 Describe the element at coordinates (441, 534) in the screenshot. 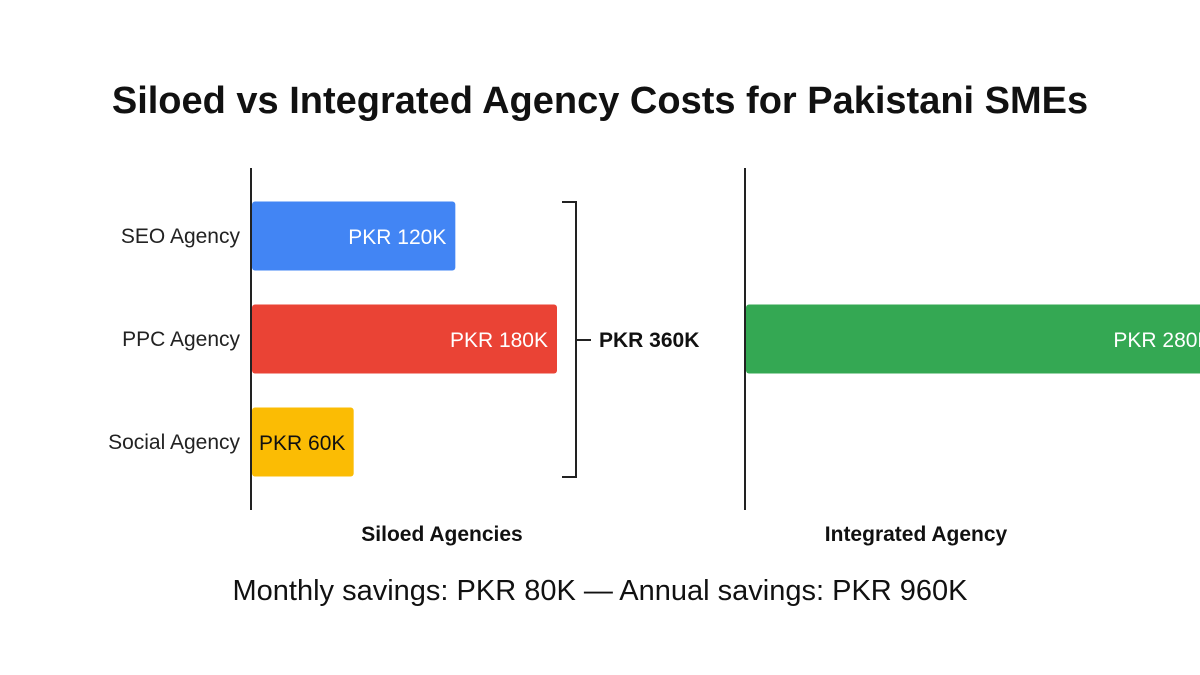

I see `panel-label-siloed-agencies: Siloed Agencies` at that location.